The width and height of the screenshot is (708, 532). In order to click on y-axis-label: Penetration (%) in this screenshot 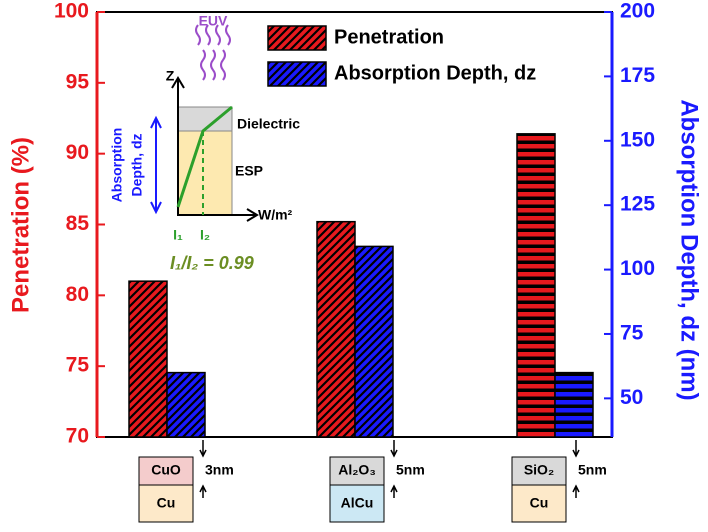, I will do `click(20, 225)`.